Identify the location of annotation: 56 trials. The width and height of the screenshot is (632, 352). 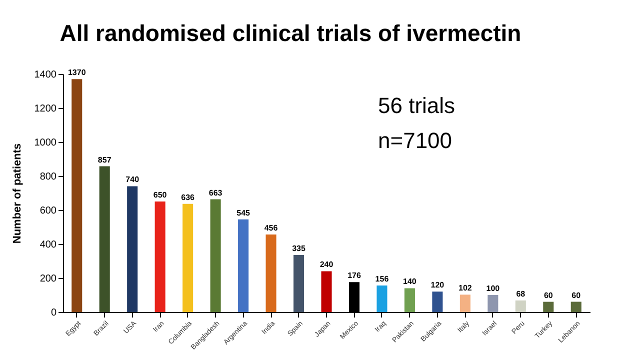
(417, 105).